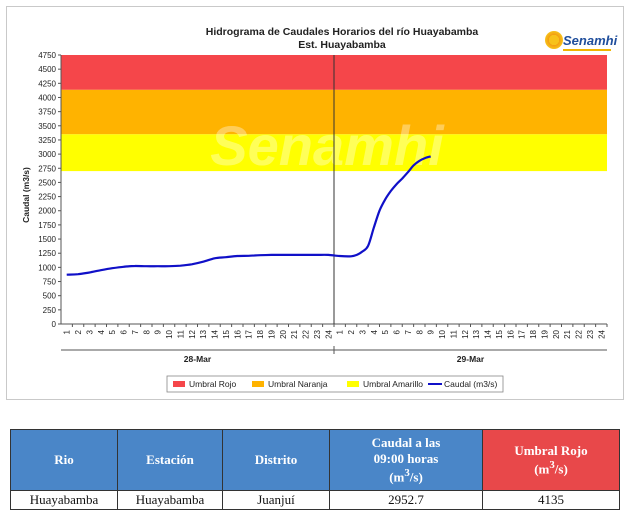 The image size is (635, 510). What do you see at coordinates (544, 469) in the screenshot?
I see `header-umbral-unit: m` at bounding box center [544, 469].